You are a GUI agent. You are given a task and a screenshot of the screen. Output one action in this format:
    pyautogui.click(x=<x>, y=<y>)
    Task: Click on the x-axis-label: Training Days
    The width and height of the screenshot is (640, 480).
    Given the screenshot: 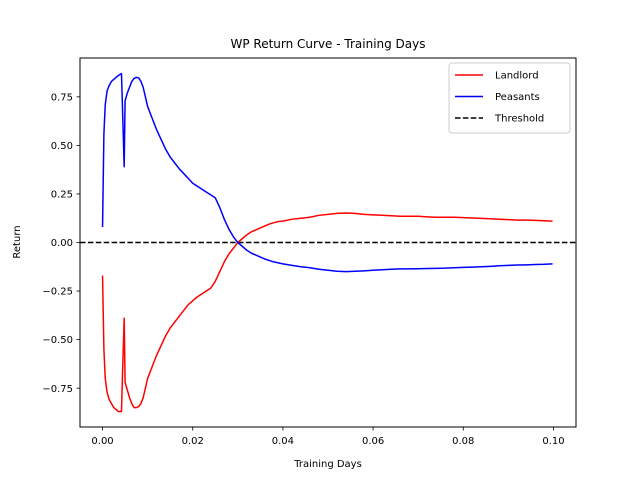 What is the action you would take?
    pyautogui.click(x=327, y=464)
    